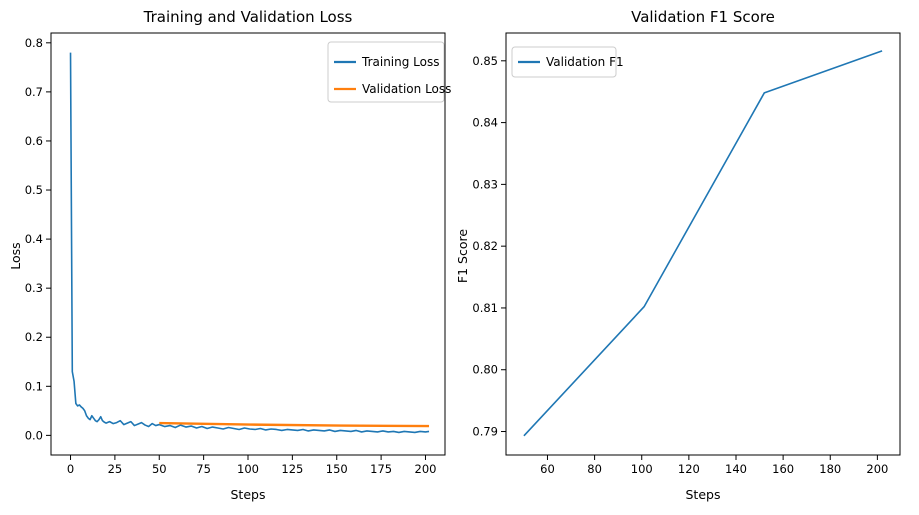 This screenshot has height=515, width=919. I want to click on x-tick-label: 160, so click(783, 469).